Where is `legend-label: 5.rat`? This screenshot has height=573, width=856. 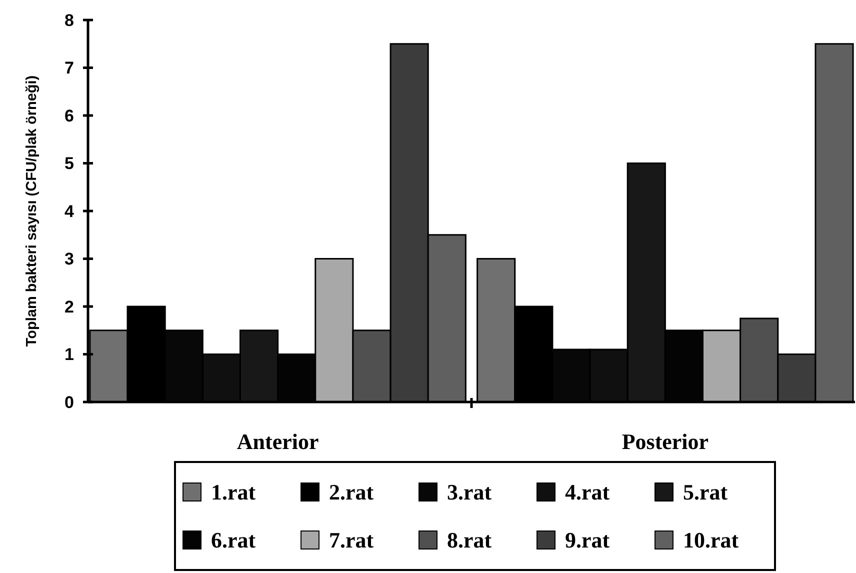 legend-label: 5.rat is located at coordinates (705, 492).